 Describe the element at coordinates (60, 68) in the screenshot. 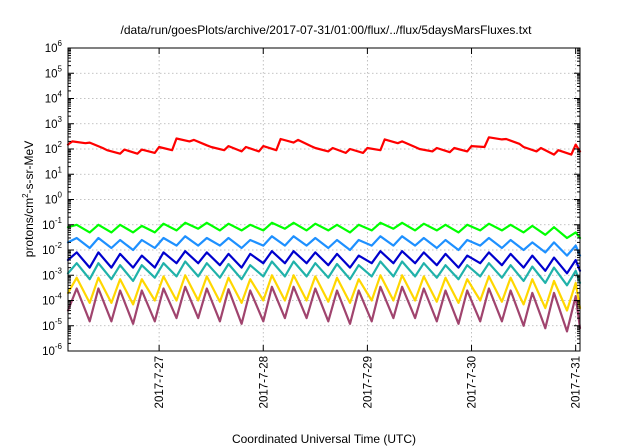

I see `y-tick-exponent: 5` at that location.